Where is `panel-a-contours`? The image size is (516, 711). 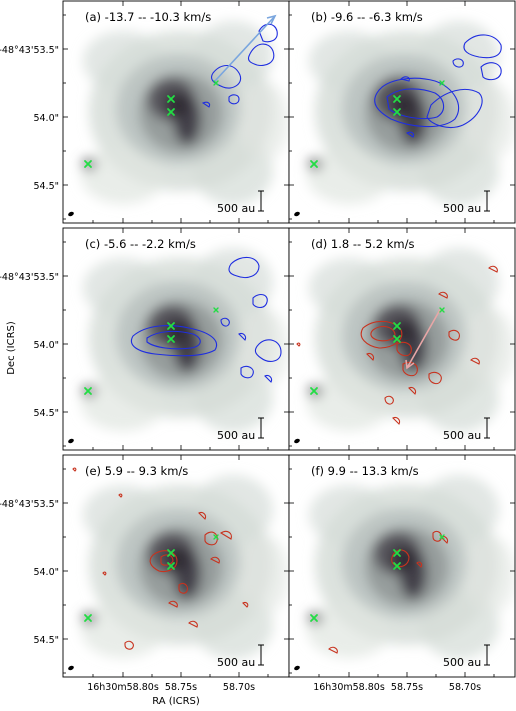
panel-a-contours is located at coordinates (239, 65).